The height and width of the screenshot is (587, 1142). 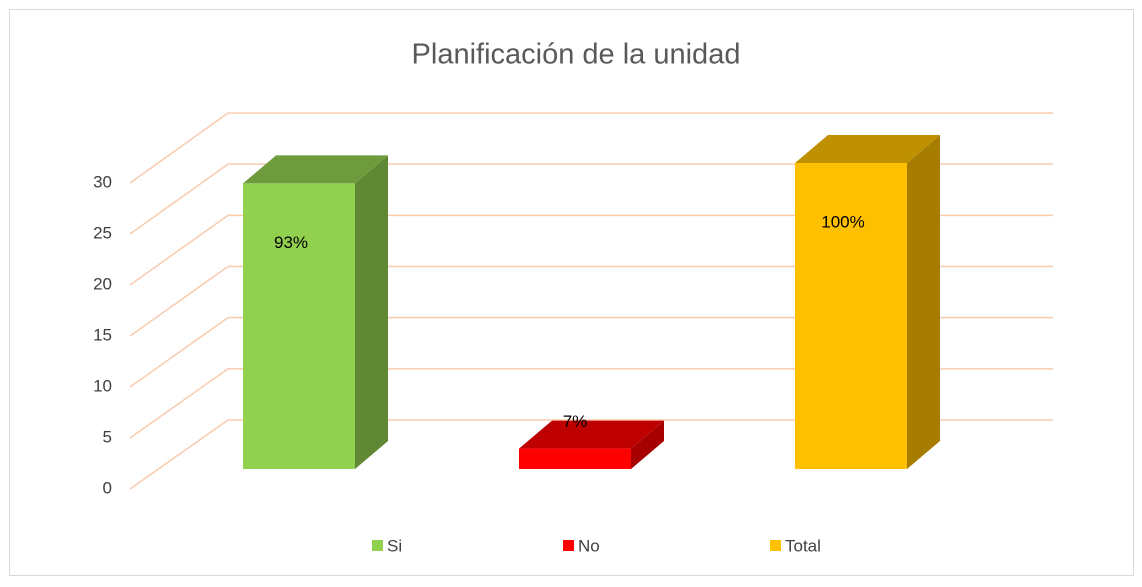 I want to click on legend-label: Total, so click(x=803, y=545).